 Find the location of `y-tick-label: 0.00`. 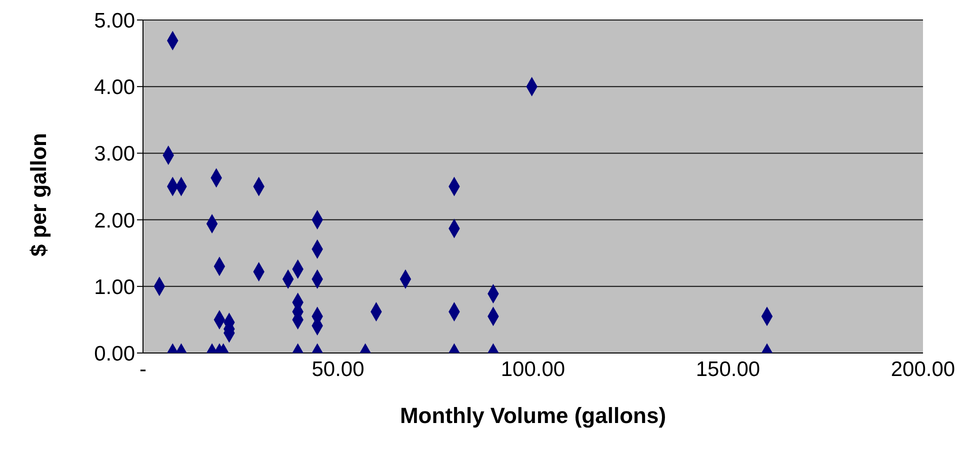

y-tick-label: 0.00 is located at coordinates (114, 354).